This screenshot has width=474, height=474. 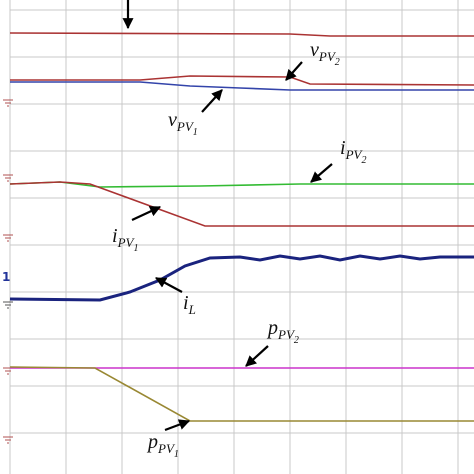 I want to click on trace-vpv2, so click(x=242, y=80).